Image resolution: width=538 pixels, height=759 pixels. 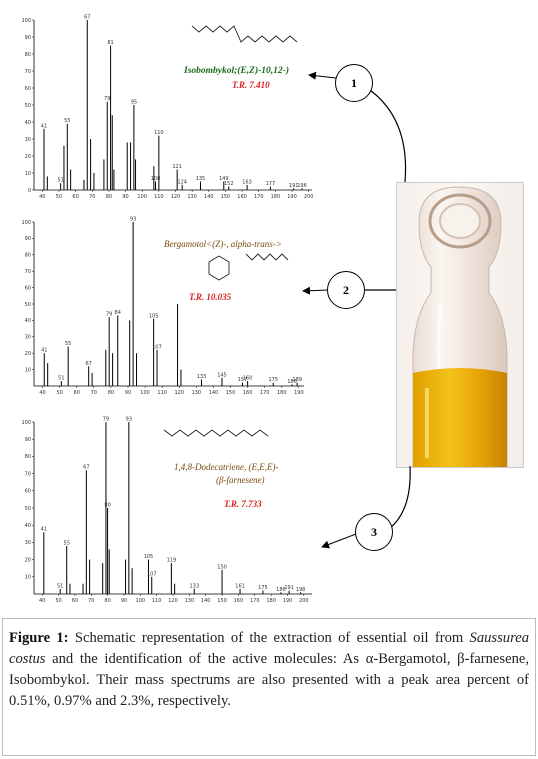 I want to click on spectrum-3-y-tick-label: 30, so click(x=28, y=543).